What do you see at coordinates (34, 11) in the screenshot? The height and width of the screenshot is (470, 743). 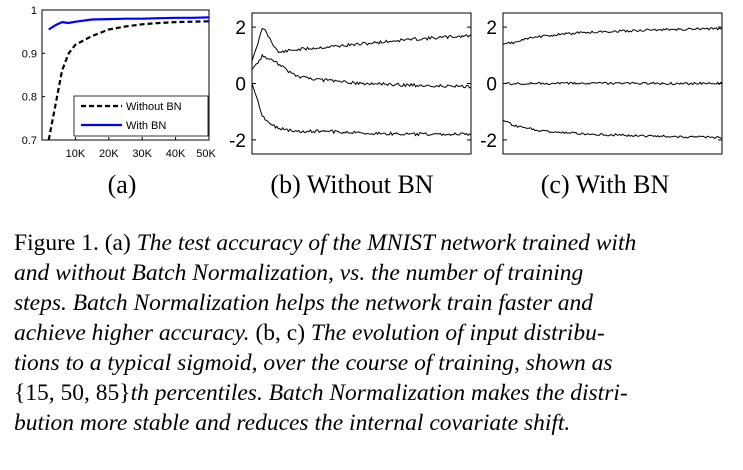 I see `y-tick-label: 1` at bounding box center [34, 11].